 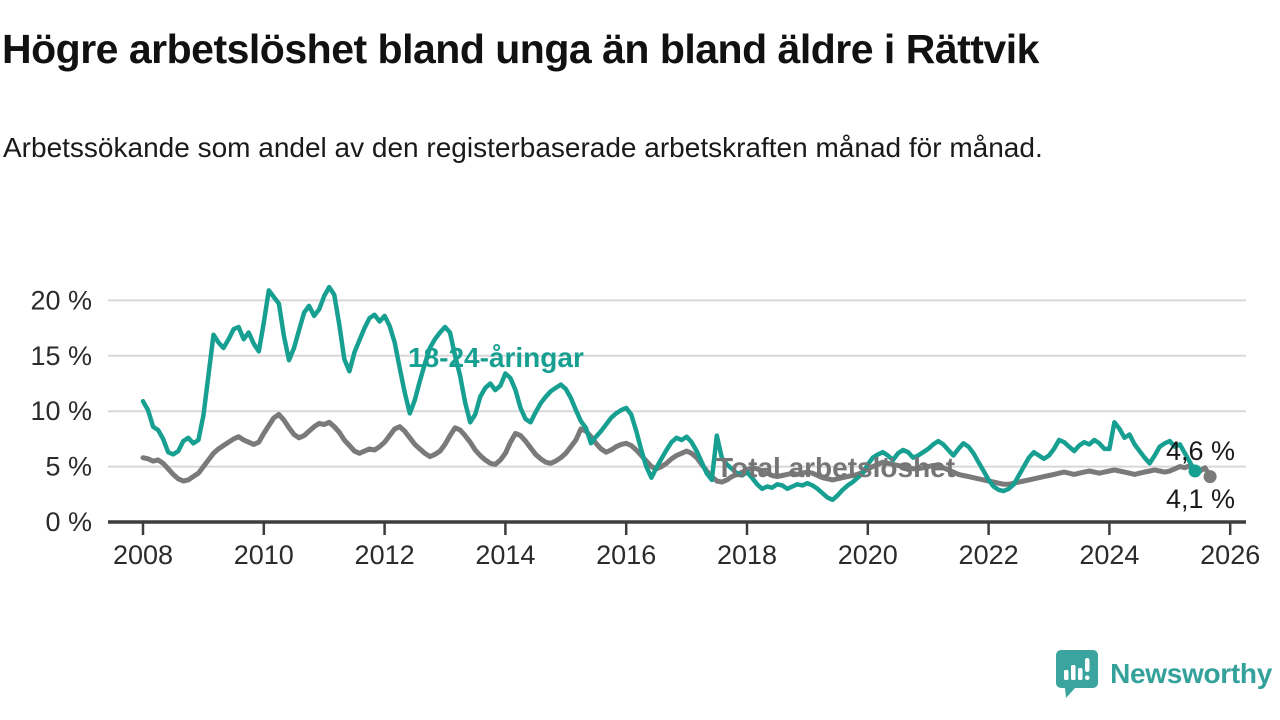 What do you see at coordinates (1109, 555) in the screenshot?
I see `svg-text: 2024` at bounding box center [1109, 555].